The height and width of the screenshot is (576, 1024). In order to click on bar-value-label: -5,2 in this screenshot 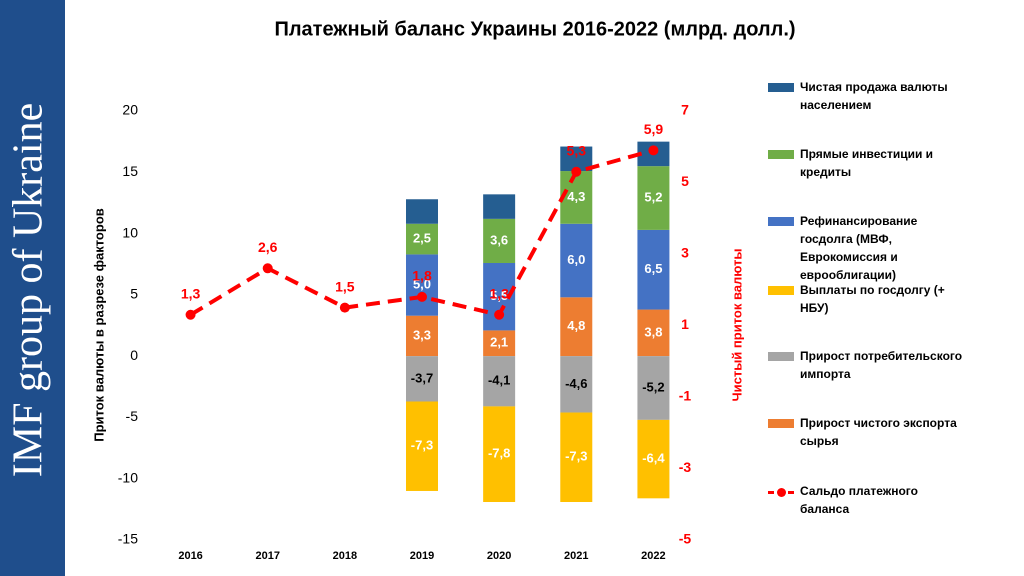, I will do `click(653, 386)`.